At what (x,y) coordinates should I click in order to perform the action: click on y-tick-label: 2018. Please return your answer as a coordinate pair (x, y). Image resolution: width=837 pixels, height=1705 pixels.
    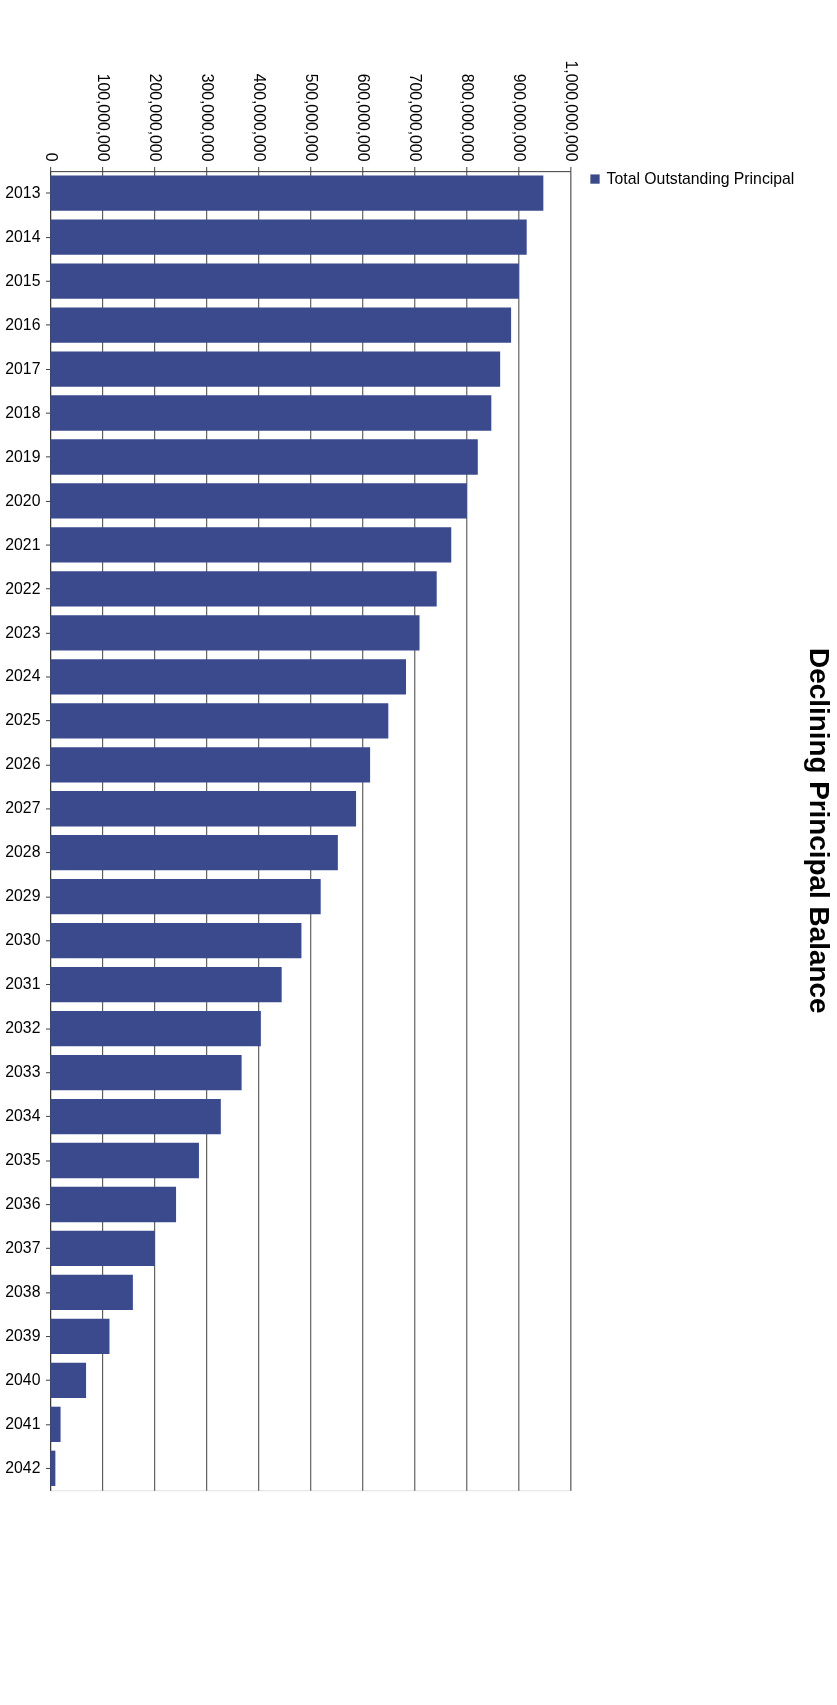
    Looking at the image, I should click on (23, 412).